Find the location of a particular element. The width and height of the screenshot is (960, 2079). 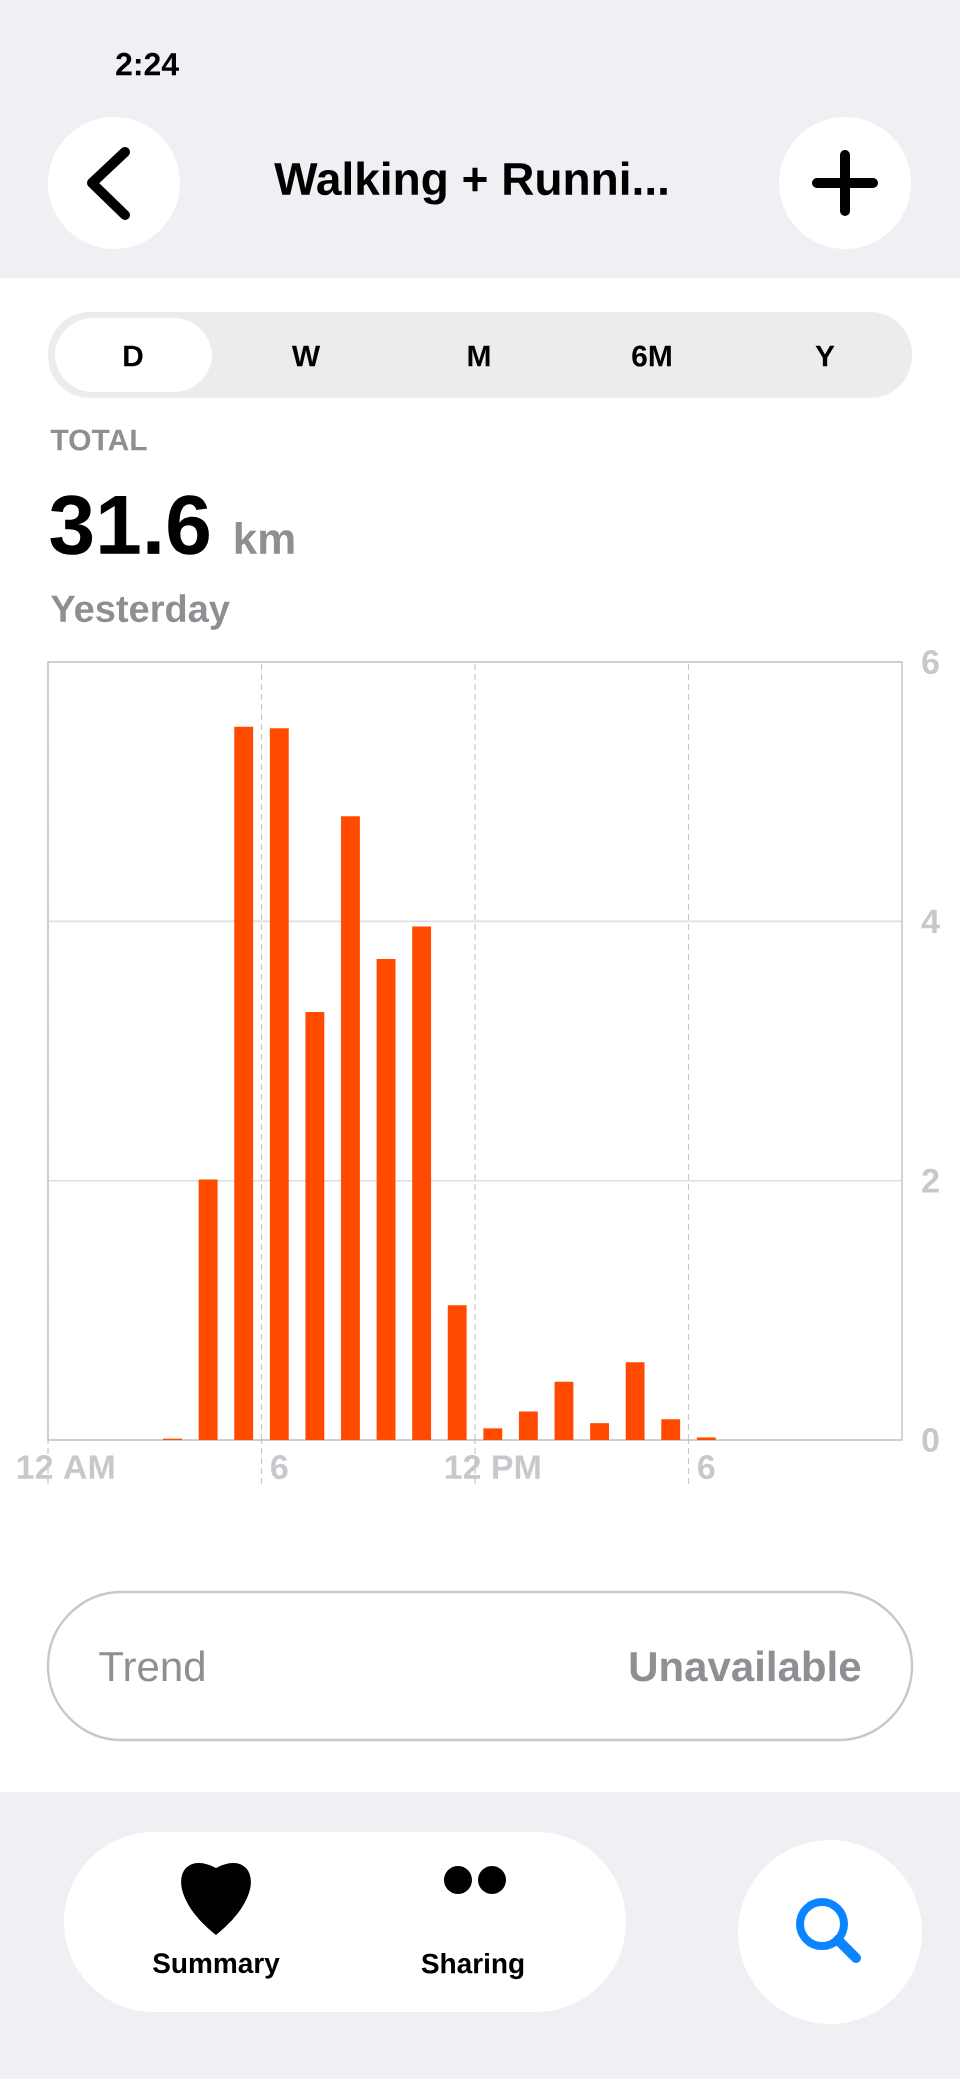

text: Yesterday is located at coordinates (140, 612).